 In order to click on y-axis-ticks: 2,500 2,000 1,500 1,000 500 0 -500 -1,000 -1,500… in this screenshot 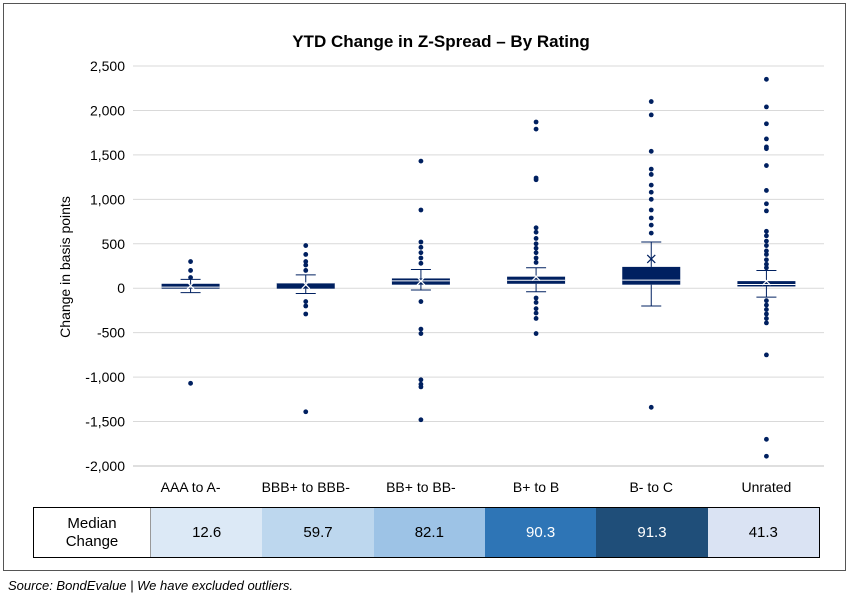, I will do `click(105, 266)`.